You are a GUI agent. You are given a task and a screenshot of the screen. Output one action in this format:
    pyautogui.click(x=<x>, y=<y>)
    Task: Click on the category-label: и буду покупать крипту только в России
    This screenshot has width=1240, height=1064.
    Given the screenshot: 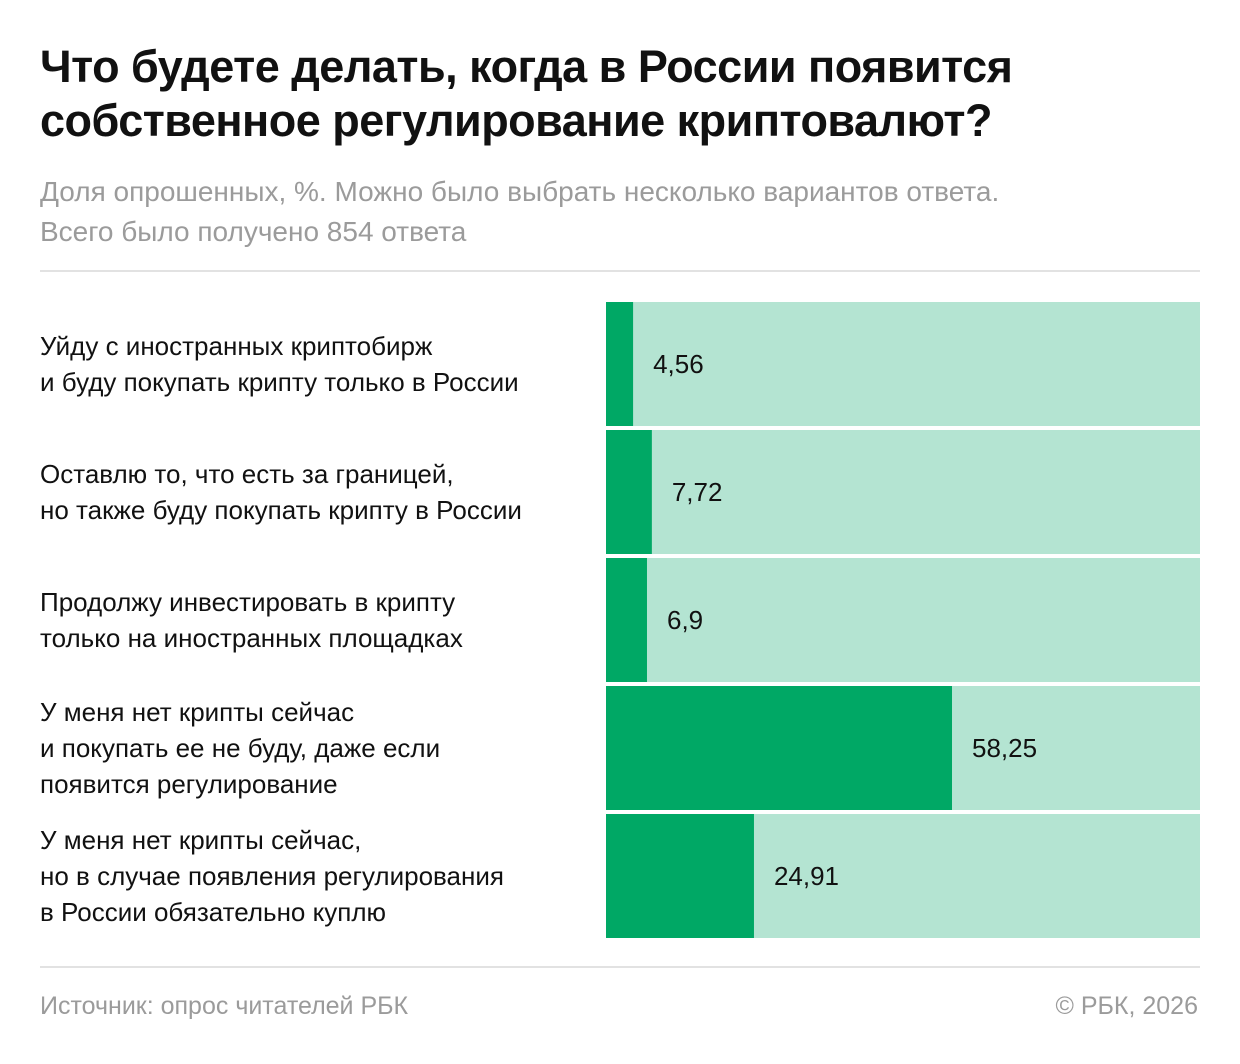 What is the action you would take?
    pyautogui.click(x=279, y=382)
    